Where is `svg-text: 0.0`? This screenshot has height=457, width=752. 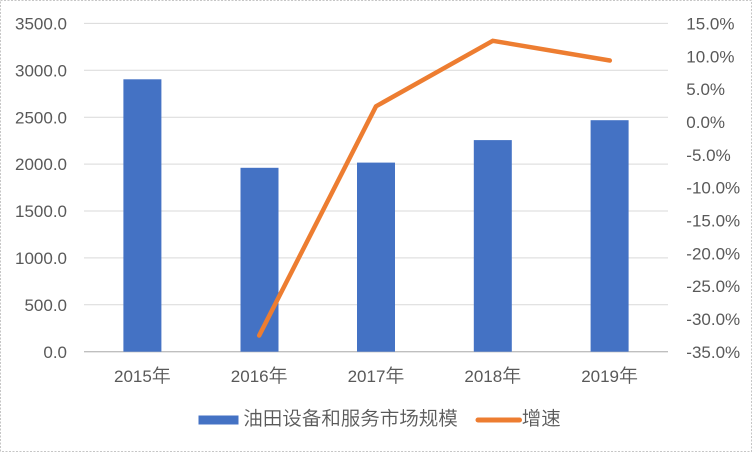 svg-text: 0.0 is located at coordinates (55, 352).